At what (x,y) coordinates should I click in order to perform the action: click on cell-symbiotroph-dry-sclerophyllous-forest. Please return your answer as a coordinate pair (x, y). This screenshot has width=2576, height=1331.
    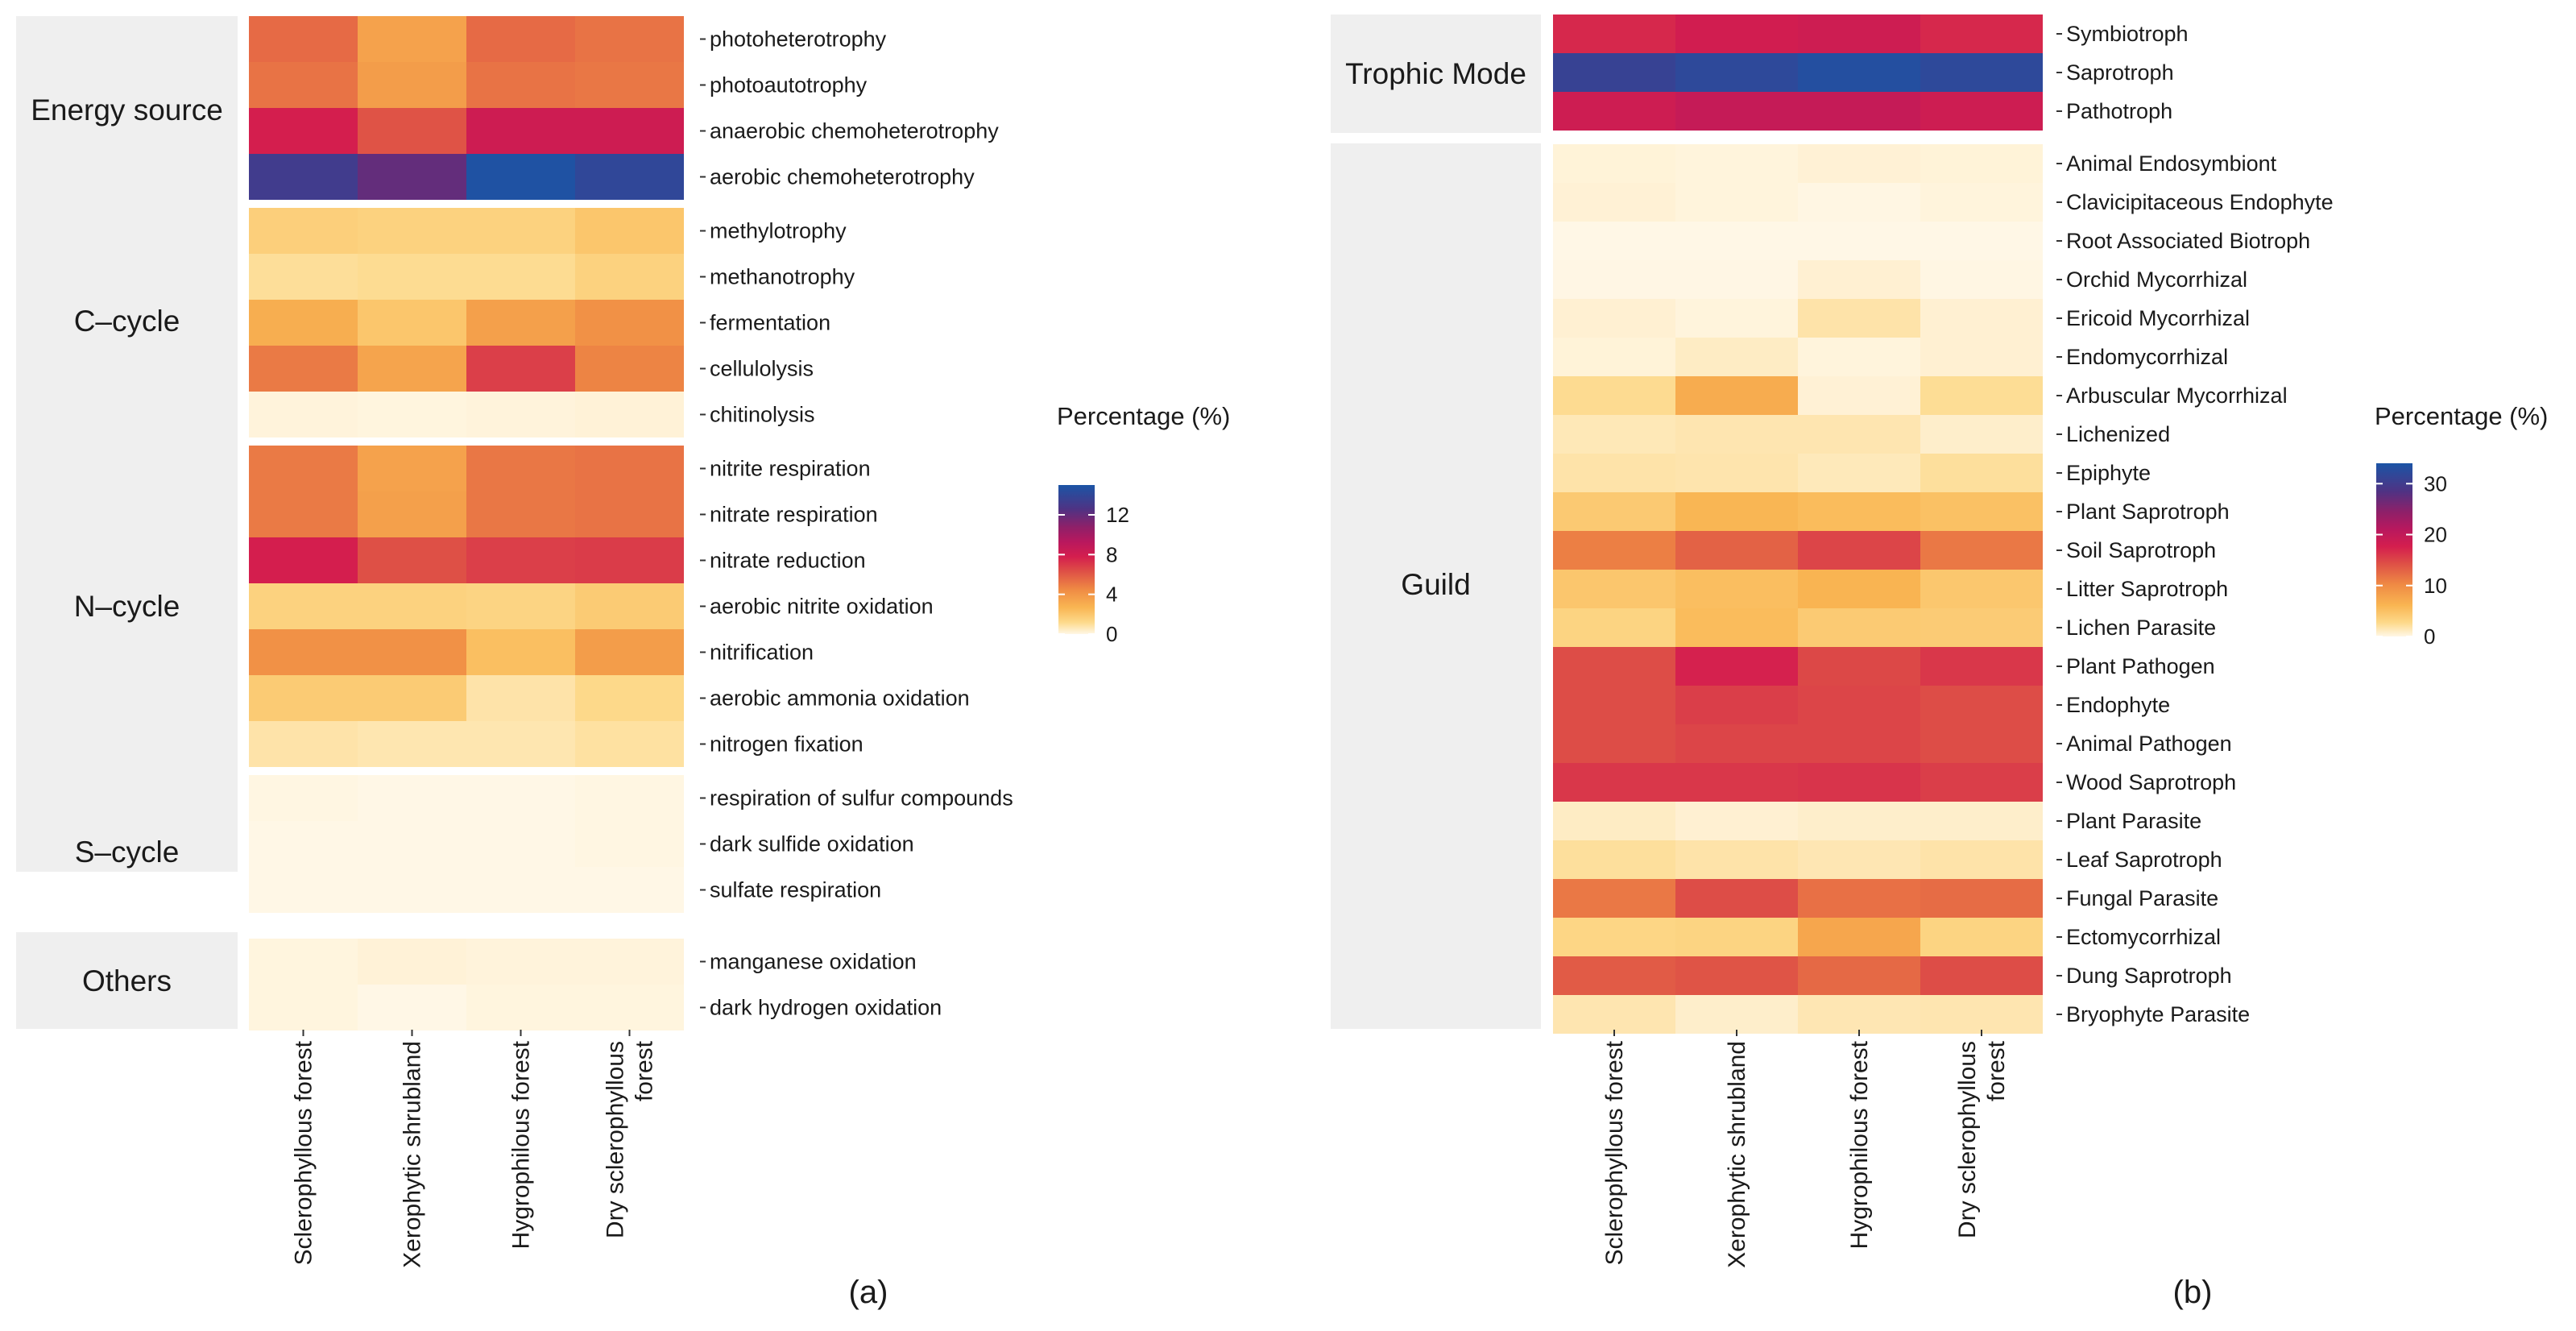
    Looking at the image, I should click on (1981, 34).